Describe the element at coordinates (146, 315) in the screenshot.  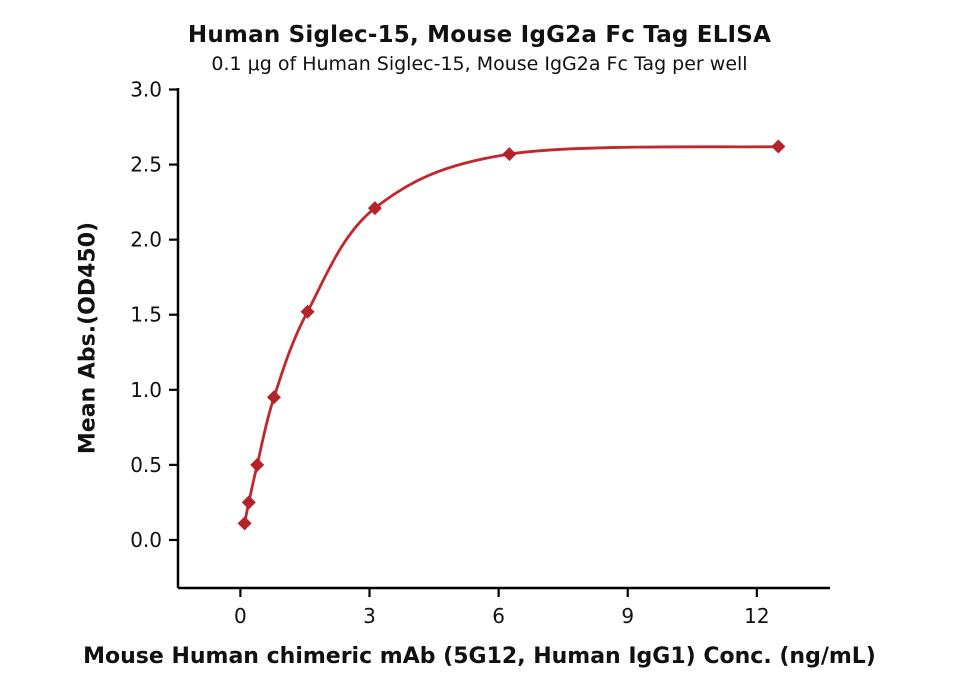
I see `y-tick-label: 1.5` at that location.